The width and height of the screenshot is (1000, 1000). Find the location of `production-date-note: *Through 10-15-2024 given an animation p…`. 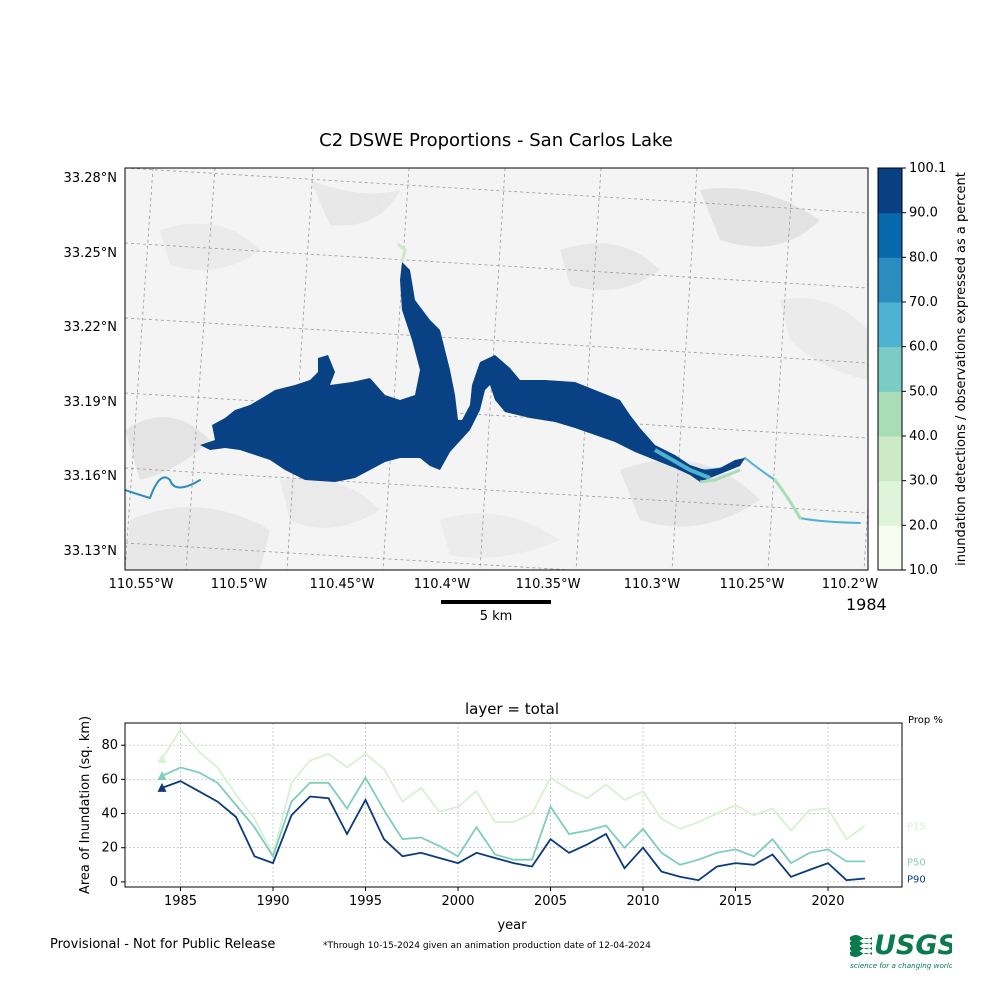

production-date-note: *Through 10-15-2024 given an animation p… is located at coordinates (487, 946).